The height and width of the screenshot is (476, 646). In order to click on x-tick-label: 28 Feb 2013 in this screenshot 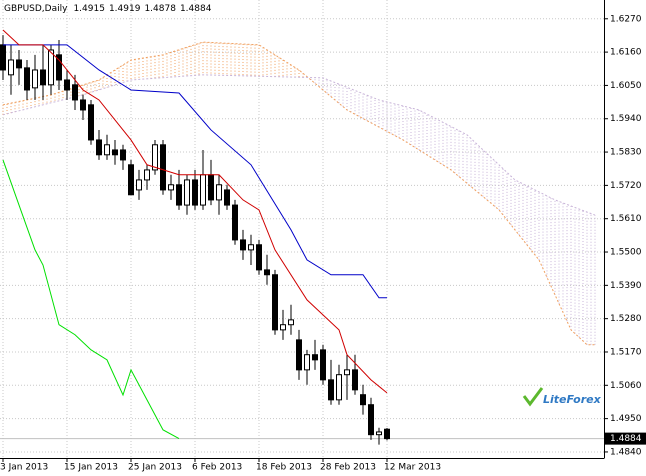, I will do `click(348, 468)`.